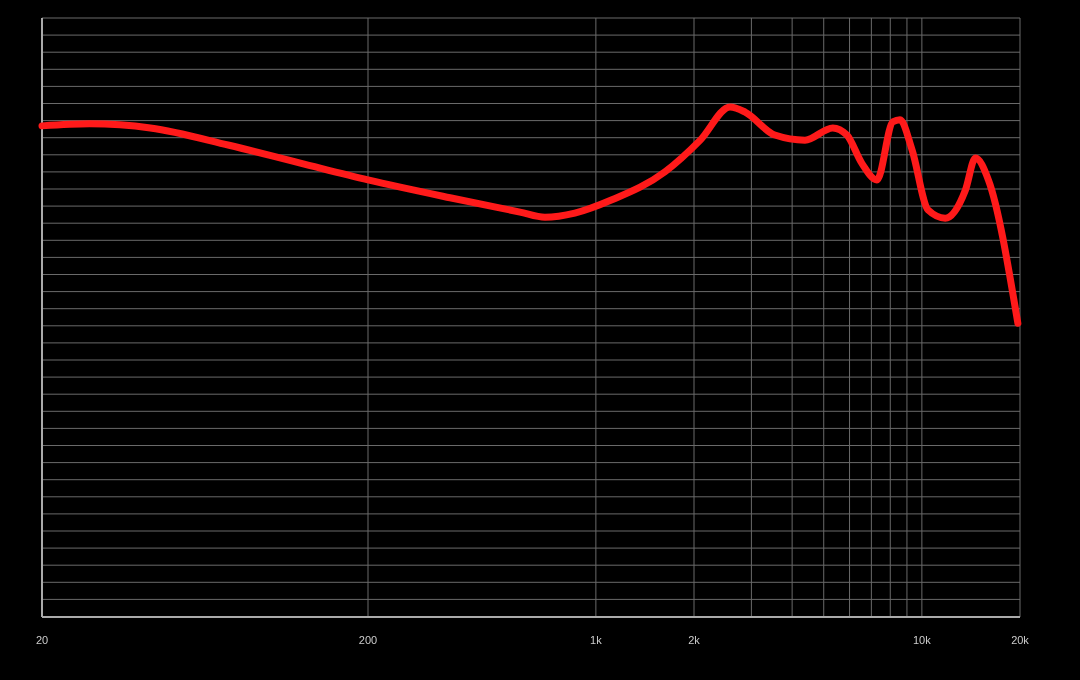  Describe the element at coordinates (368, 640) in the screenshot. I see `x-tick-label: 200` at that location.